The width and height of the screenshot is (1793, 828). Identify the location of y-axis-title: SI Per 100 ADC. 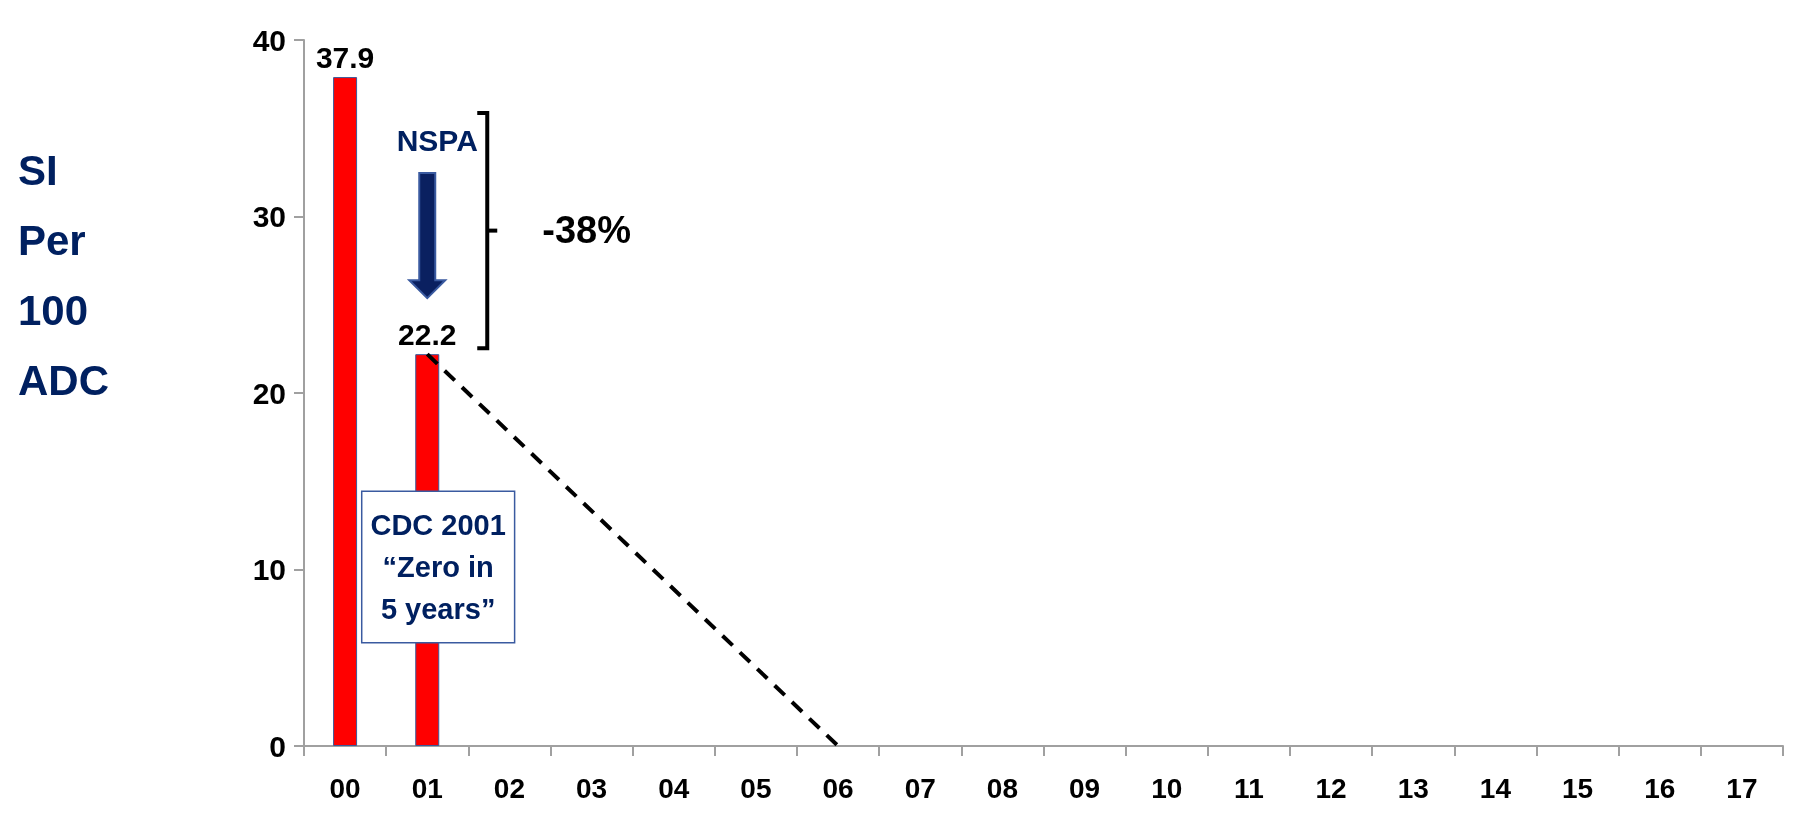
(63, 275).